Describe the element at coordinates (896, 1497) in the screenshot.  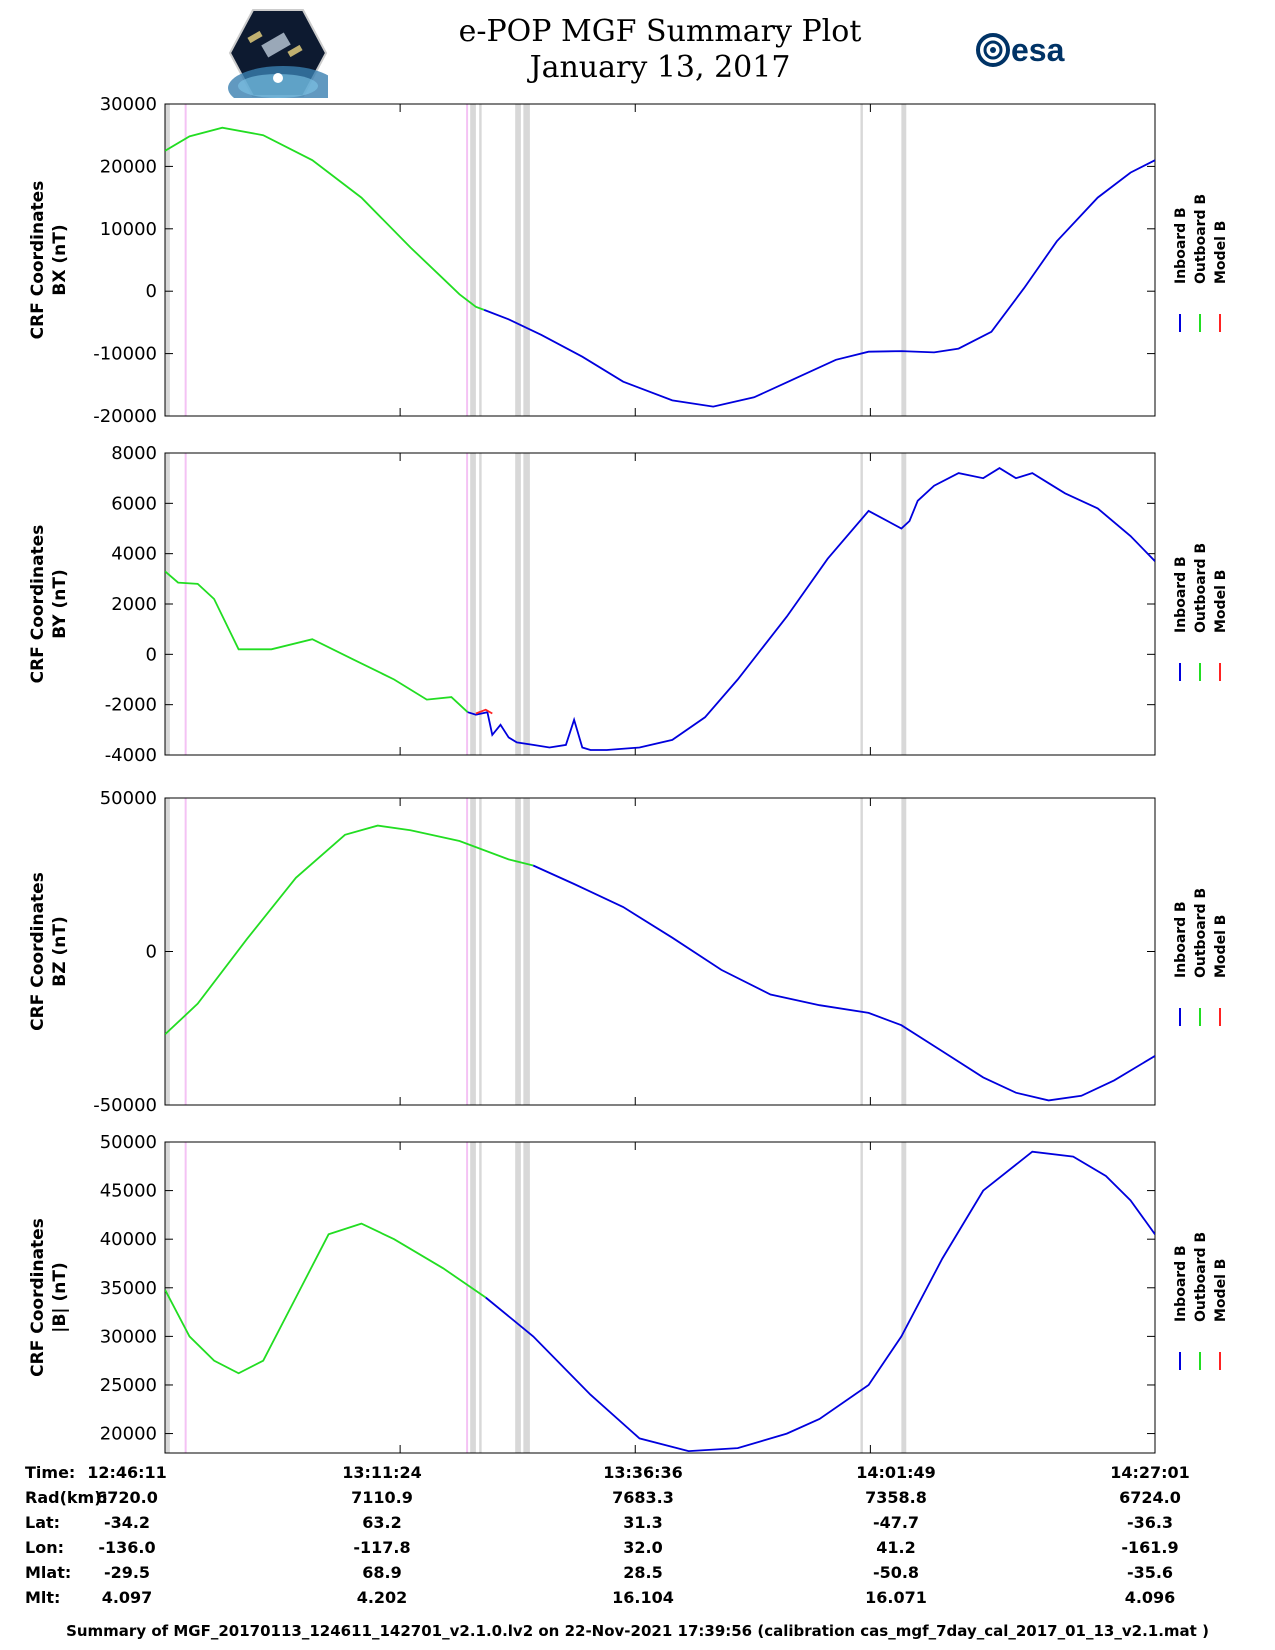
I see `info-cell: 7358.8` at that location.